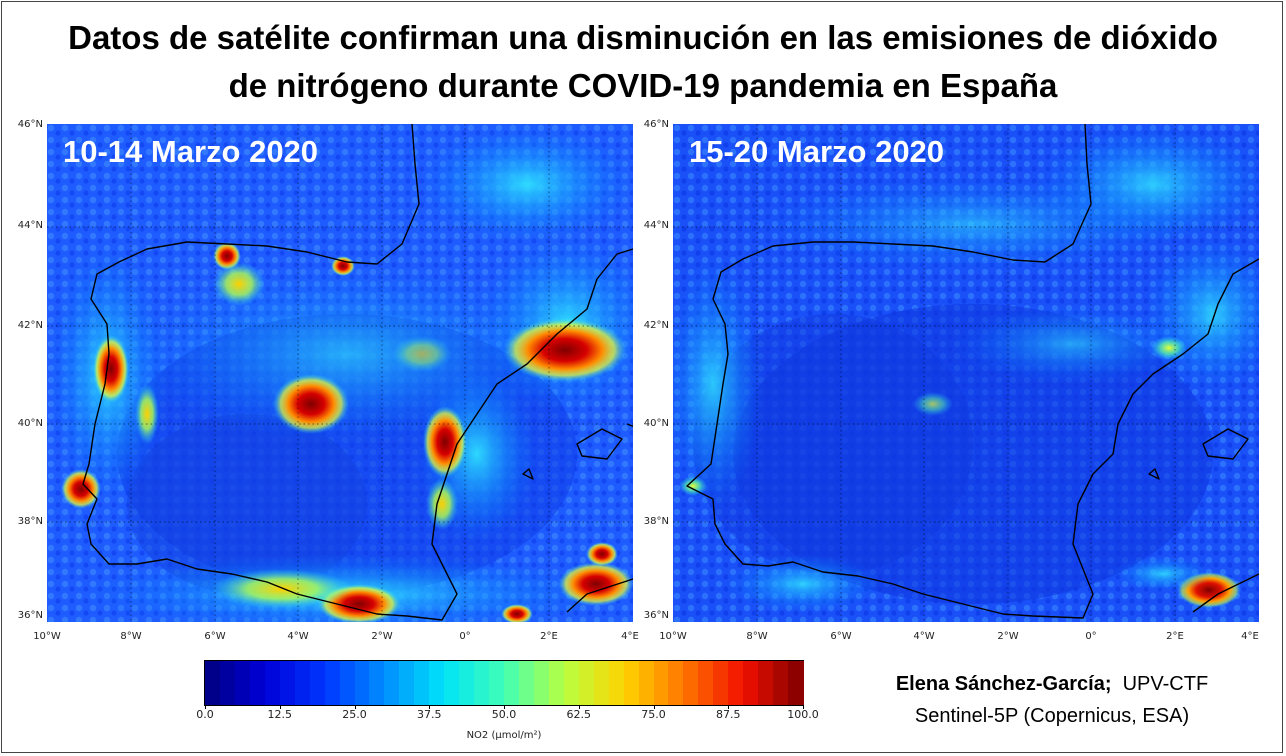 The height and width of the screenshot is (756, 1286). I want to click on colorbar-tick-label: 37.5, so click(429, 714).